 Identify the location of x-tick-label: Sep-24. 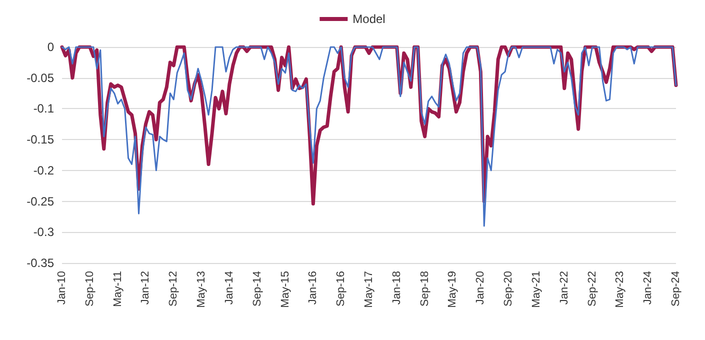
(676, 288).